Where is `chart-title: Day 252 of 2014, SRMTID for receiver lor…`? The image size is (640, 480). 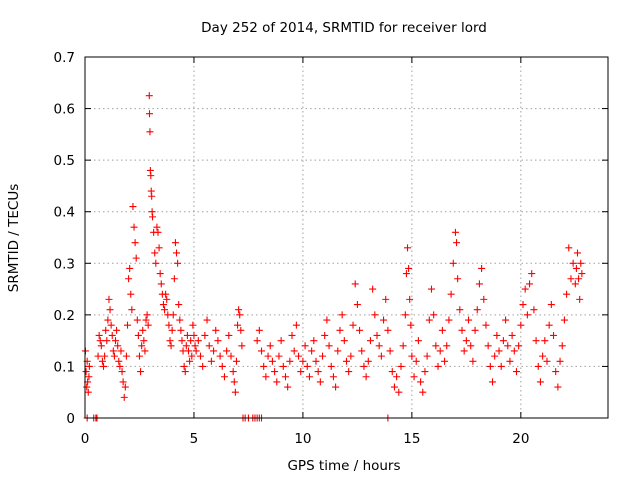
chart-title: Day 252 of 2014, SRMTID for receiver lor… is located at coordinates (344, 28).